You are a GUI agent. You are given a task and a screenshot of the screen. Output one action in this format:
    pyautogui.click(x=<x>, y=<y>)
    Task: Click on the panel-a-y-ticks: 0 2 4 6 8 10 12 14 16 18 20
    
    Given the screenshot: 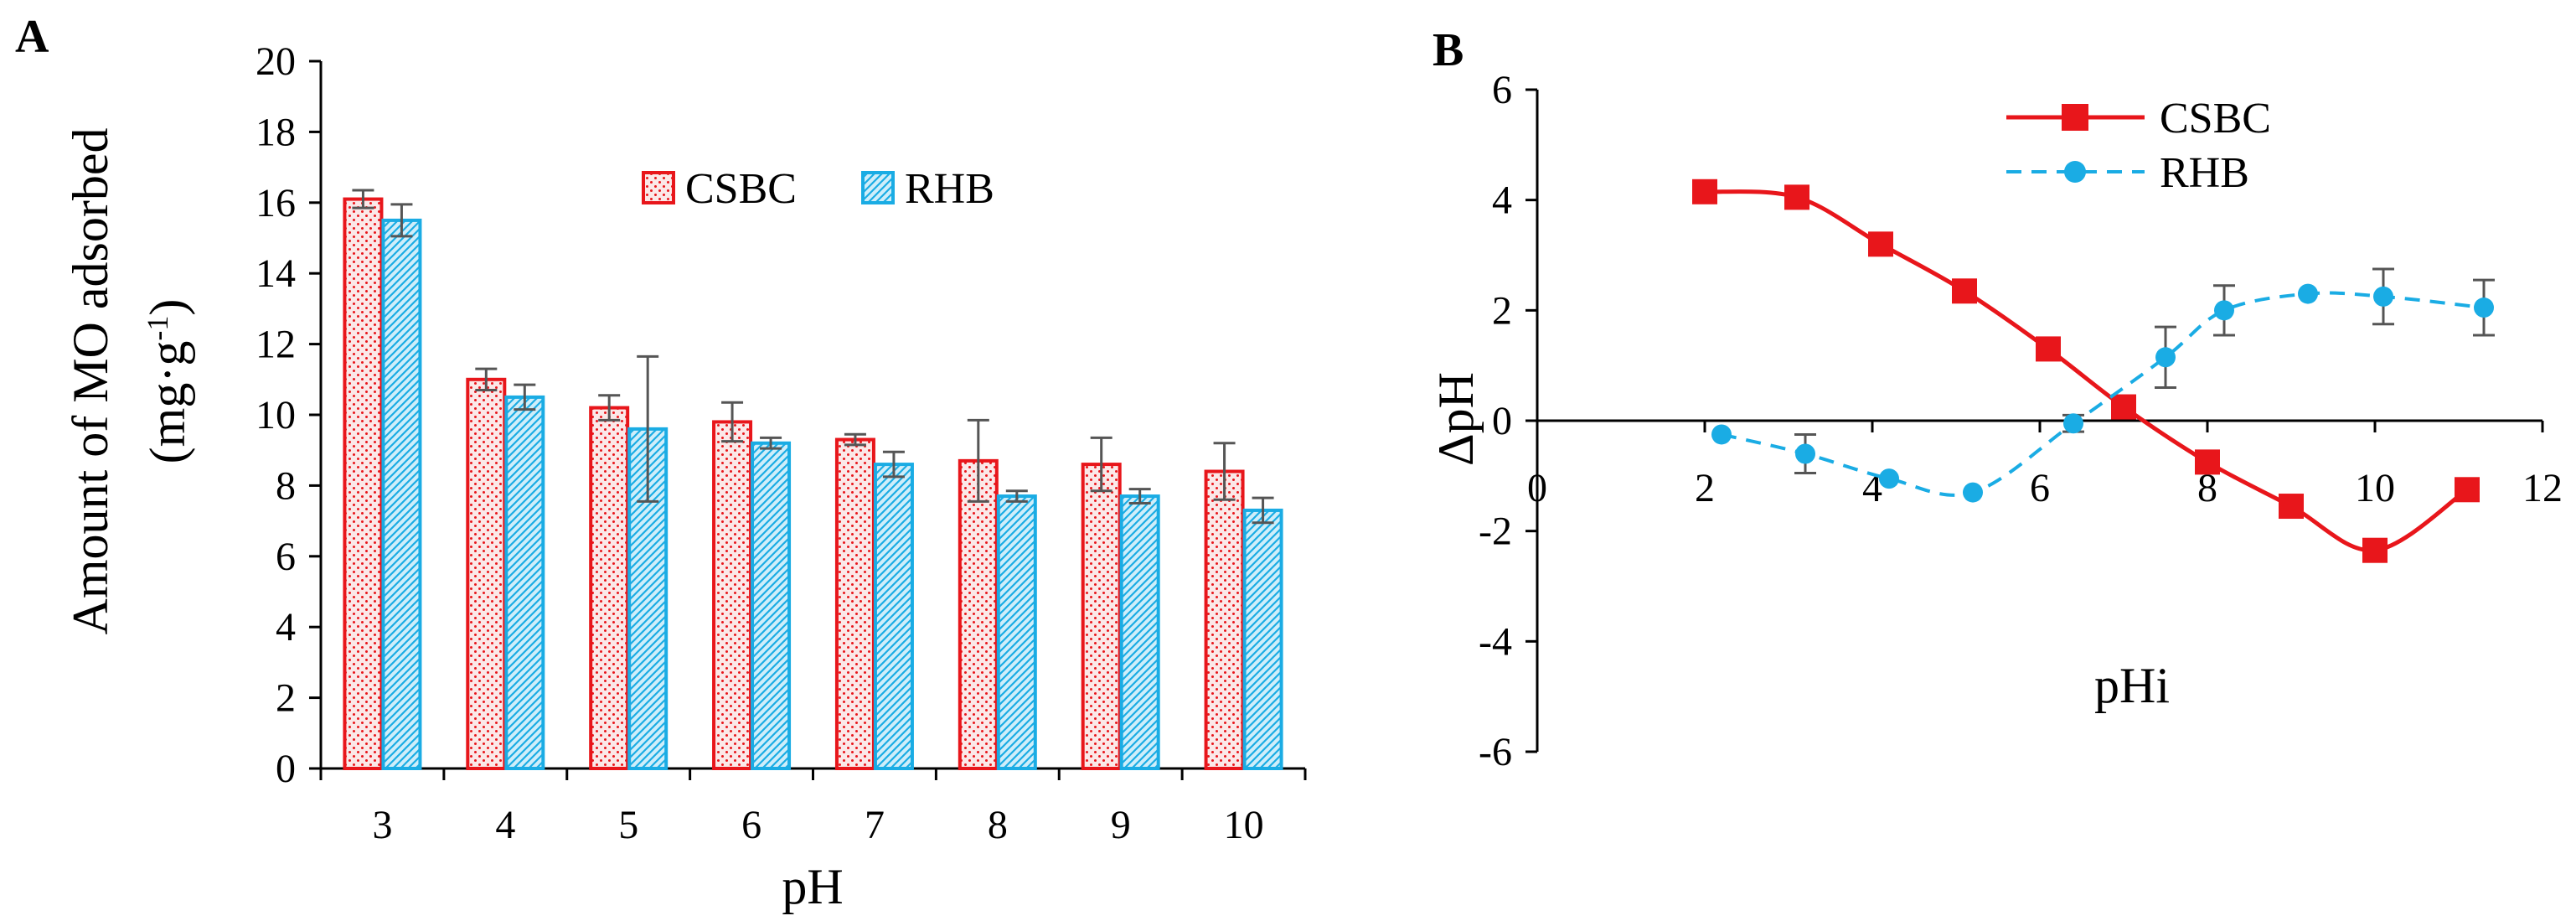 What is the action you would take?
    pyautogui.click(x=288, y=415)
    